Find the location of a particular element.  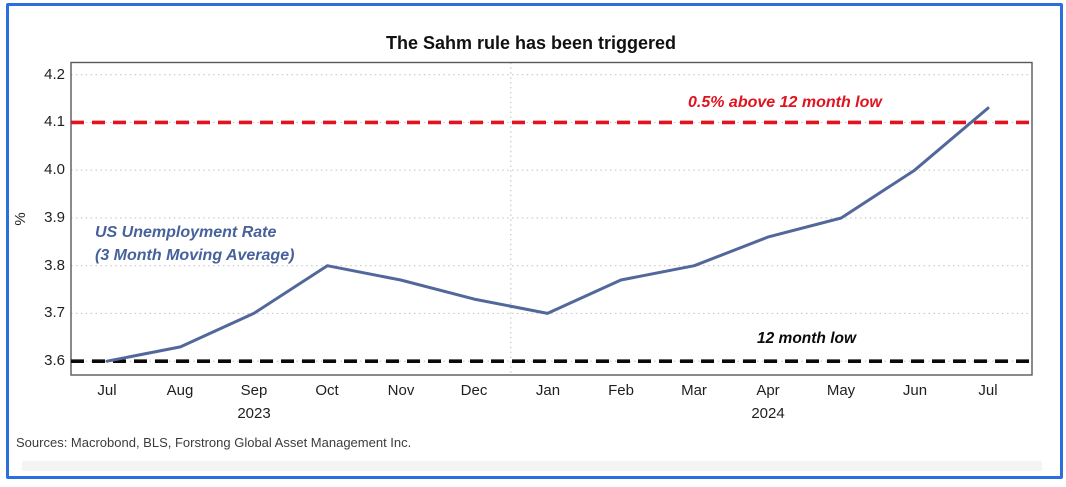

y-tick-label: 4.2 is located at coordinates (54, 74).